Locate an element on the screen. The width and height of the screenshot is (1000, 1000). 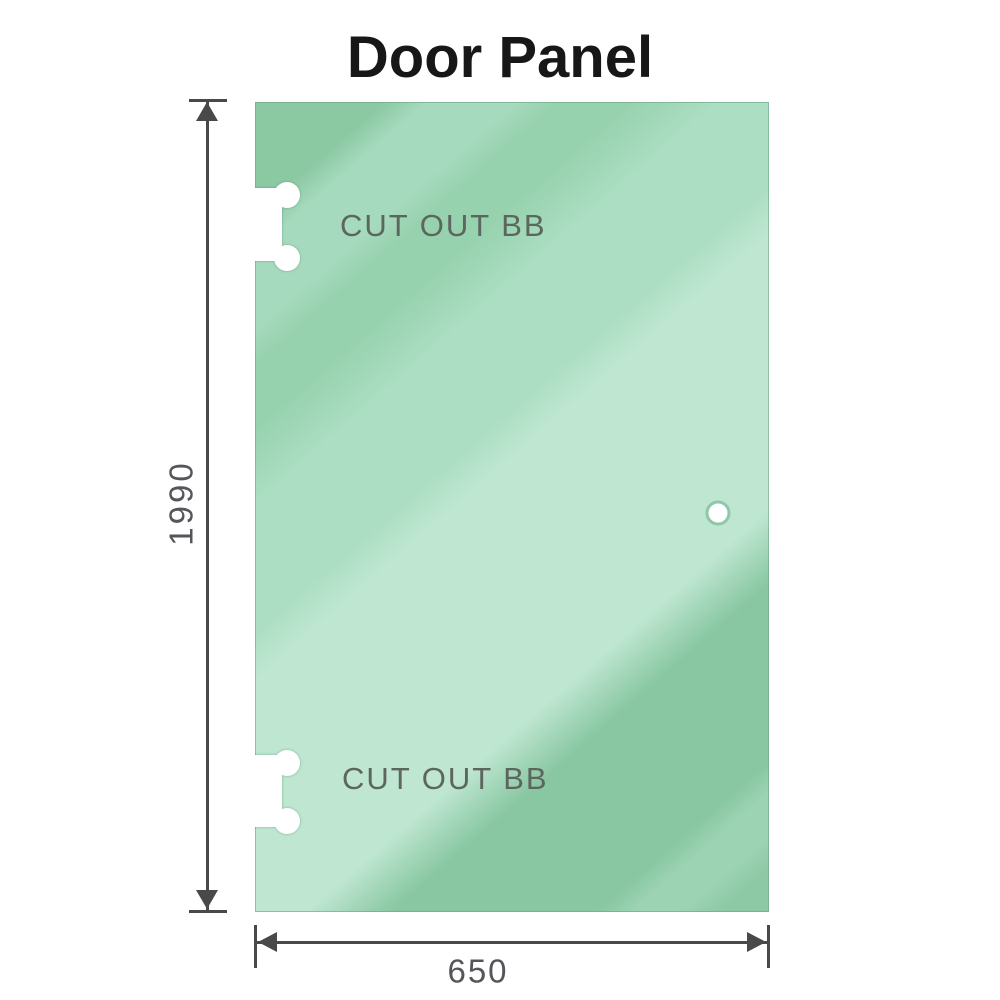
page-title: Door Panel is located at coordinates (500, 57).